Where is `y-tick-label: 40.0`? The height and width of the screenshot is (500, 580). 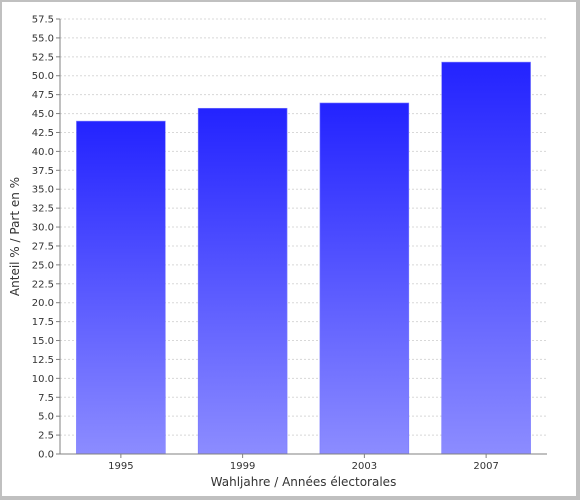 y-tick-label: 40.0 is located at coordinates (43, 152).